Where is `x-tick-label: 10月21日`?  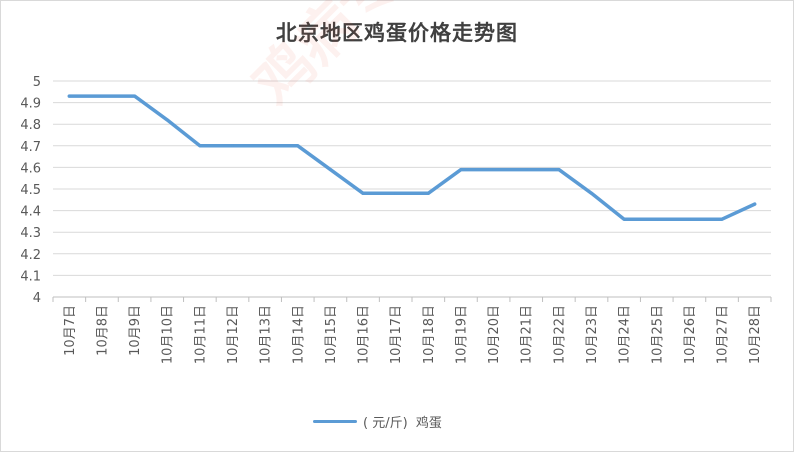 x-tick-label: 10月21日 is located at coordinates (527, 334).